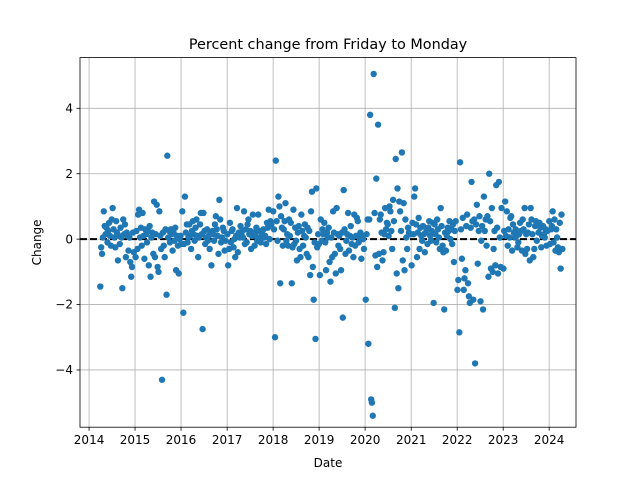 The width and height of the screenshot is (640, 480). What do you see at coordinates (411, 440) in the screenshot?
I see `x-tick-label: 2021` at bounding box center [411, 440].